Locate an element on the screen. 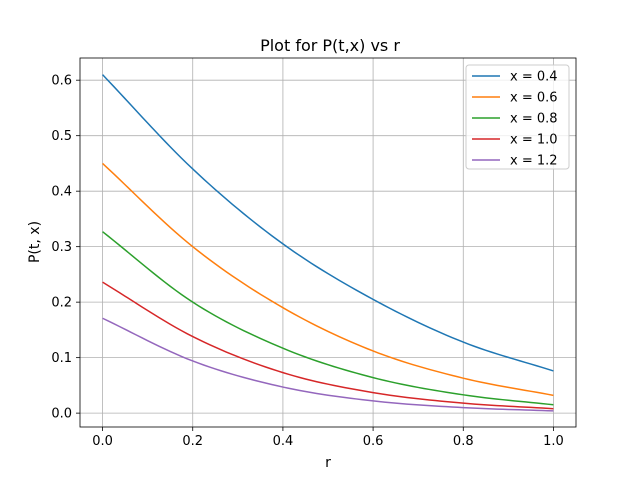 The width and height of the screenshot is (640, 480). legend-box is located at coordinates (517, 117).